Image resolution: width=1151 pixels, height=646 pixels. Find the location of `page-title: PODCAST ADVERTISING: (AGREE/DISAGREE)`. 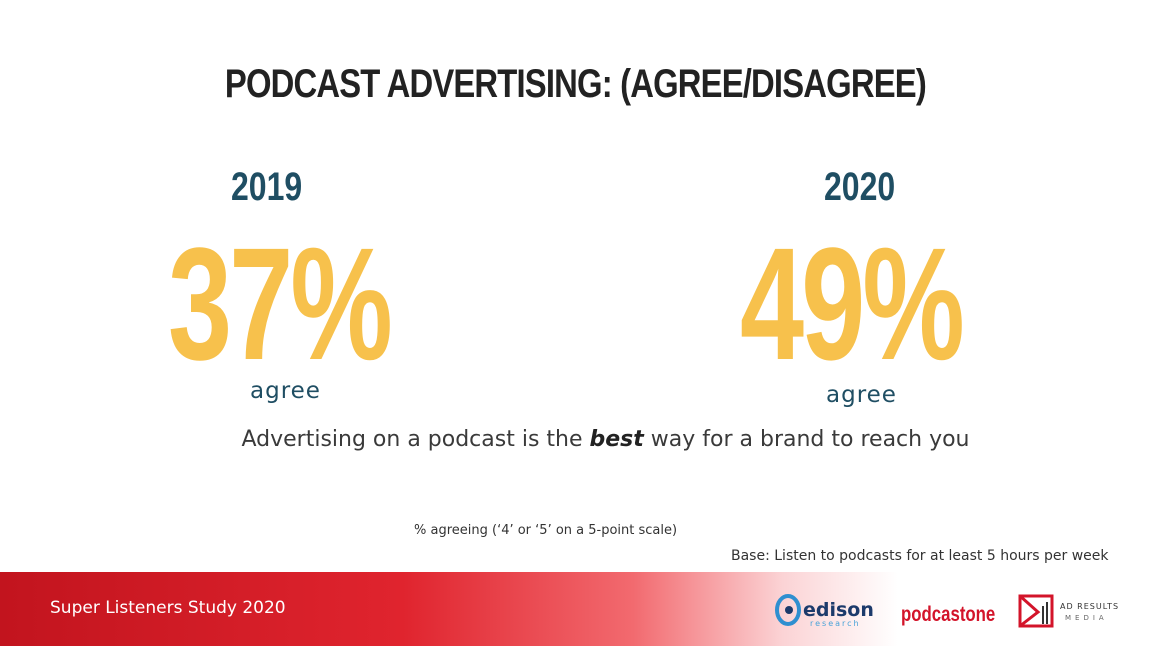

page-title: PODCAST ADVERTISING: (AGREE/DISAGREE) is located at coordinates (575, 84).